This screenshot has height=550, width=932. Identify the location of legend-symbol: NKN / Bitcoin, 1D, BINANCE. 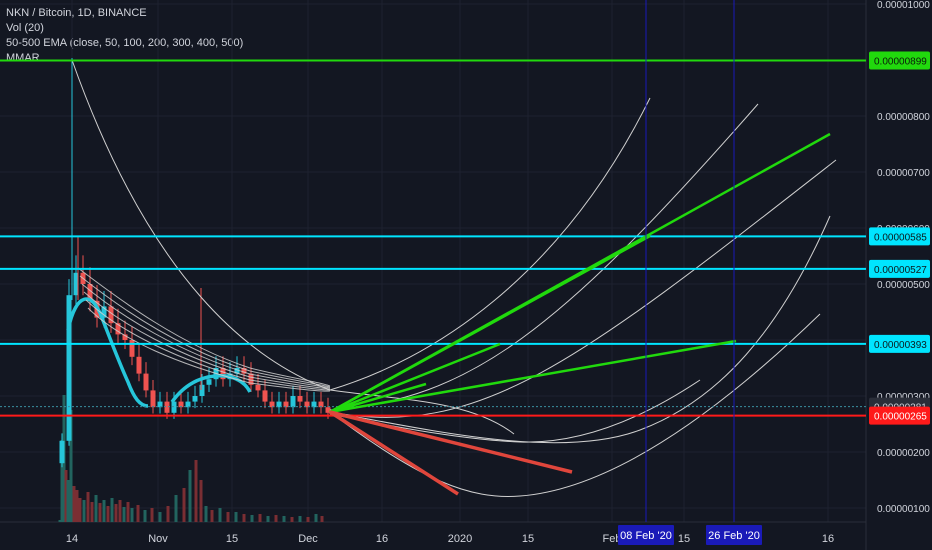
(76, 13).